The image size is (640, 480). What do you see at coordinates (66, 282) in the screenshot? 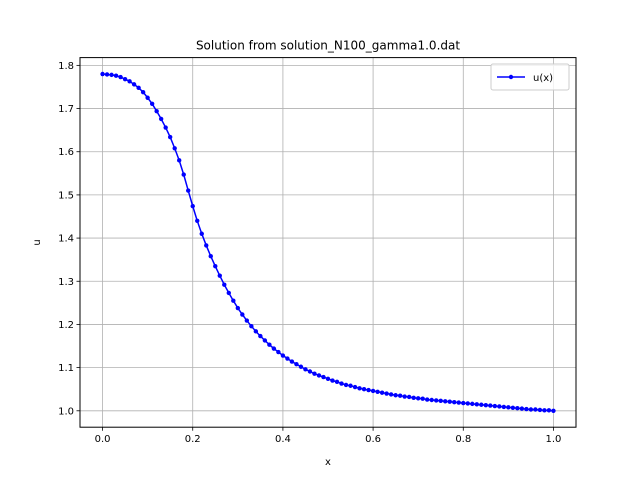
I see `y-tick-label: 1.3` at bounding box center [66, 282].